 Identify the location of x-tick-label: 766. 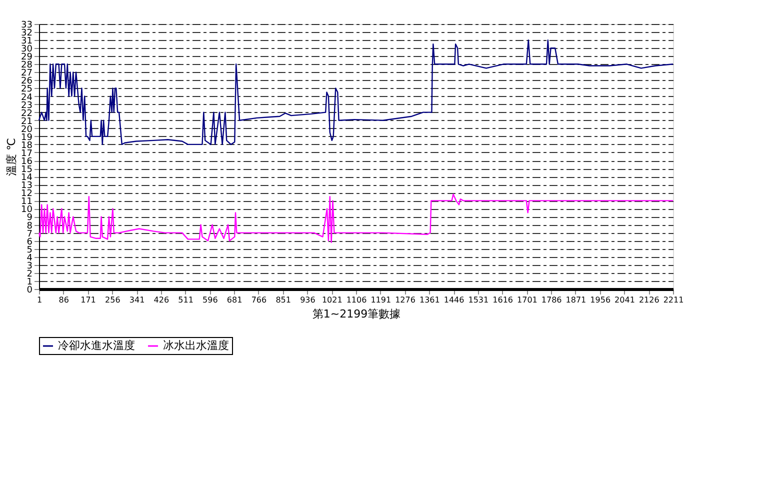
(259, 300).